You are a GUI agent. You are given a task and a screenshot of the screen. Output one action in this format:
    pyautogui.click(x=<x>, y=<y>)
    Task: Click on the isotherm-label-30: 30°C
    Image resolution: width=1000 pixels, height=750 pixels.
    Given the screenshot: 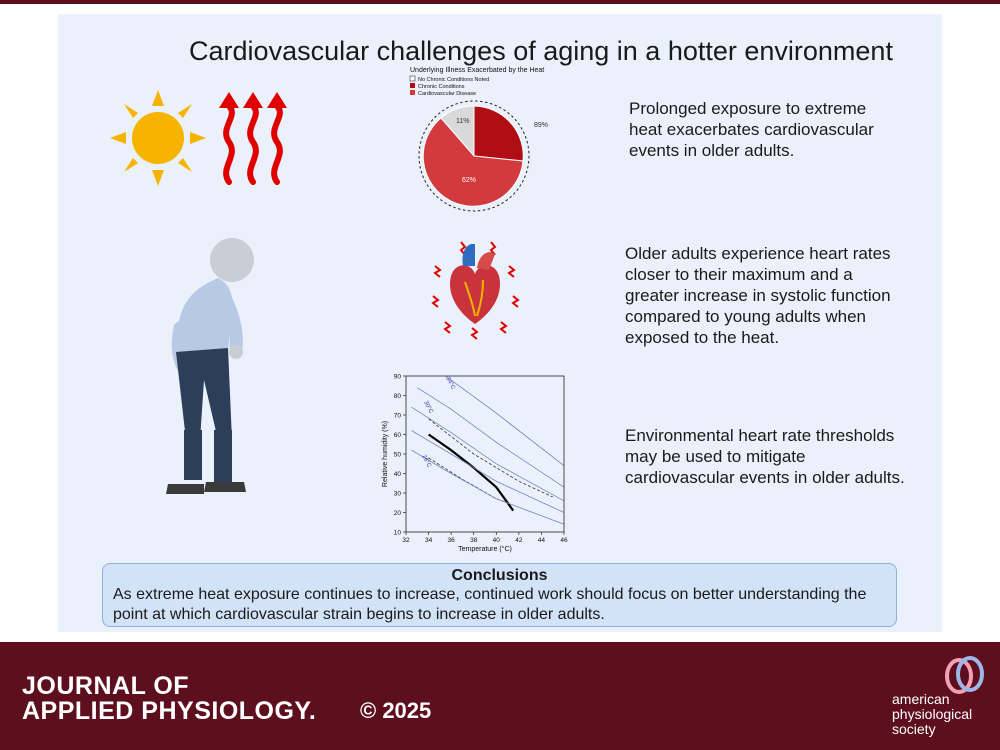 What is the action you would take?
    pyautogui.click(x=428, y=407)
    